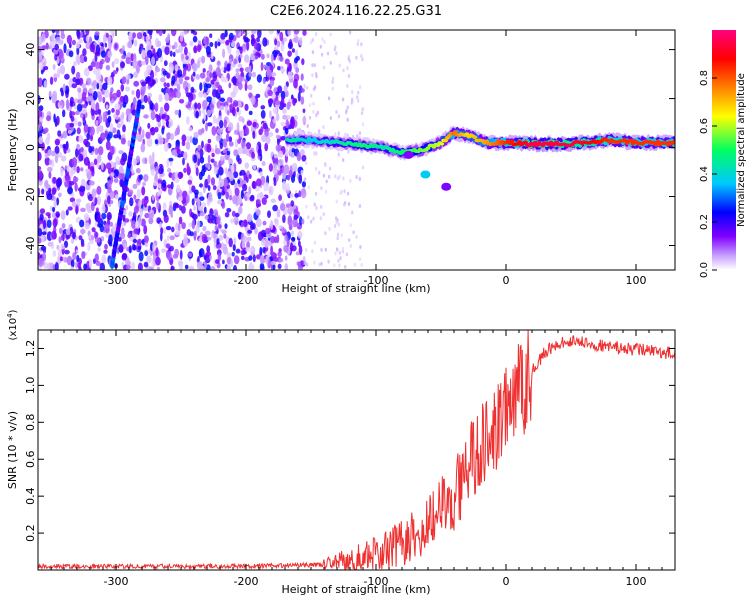 This screenshot has height=600, width=750. Describe the element at coordinates (355, 288) in the screenshot. I see `spectrogram-xlabel: Height of straight line (km)` at that location.